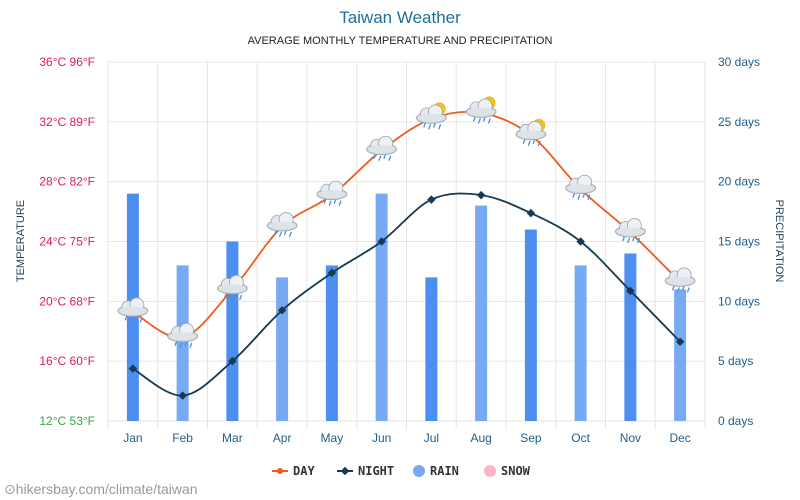 The image size is (800, 500). I want to click on left-tick-label: 32°C 89°F, so click(67, 122).